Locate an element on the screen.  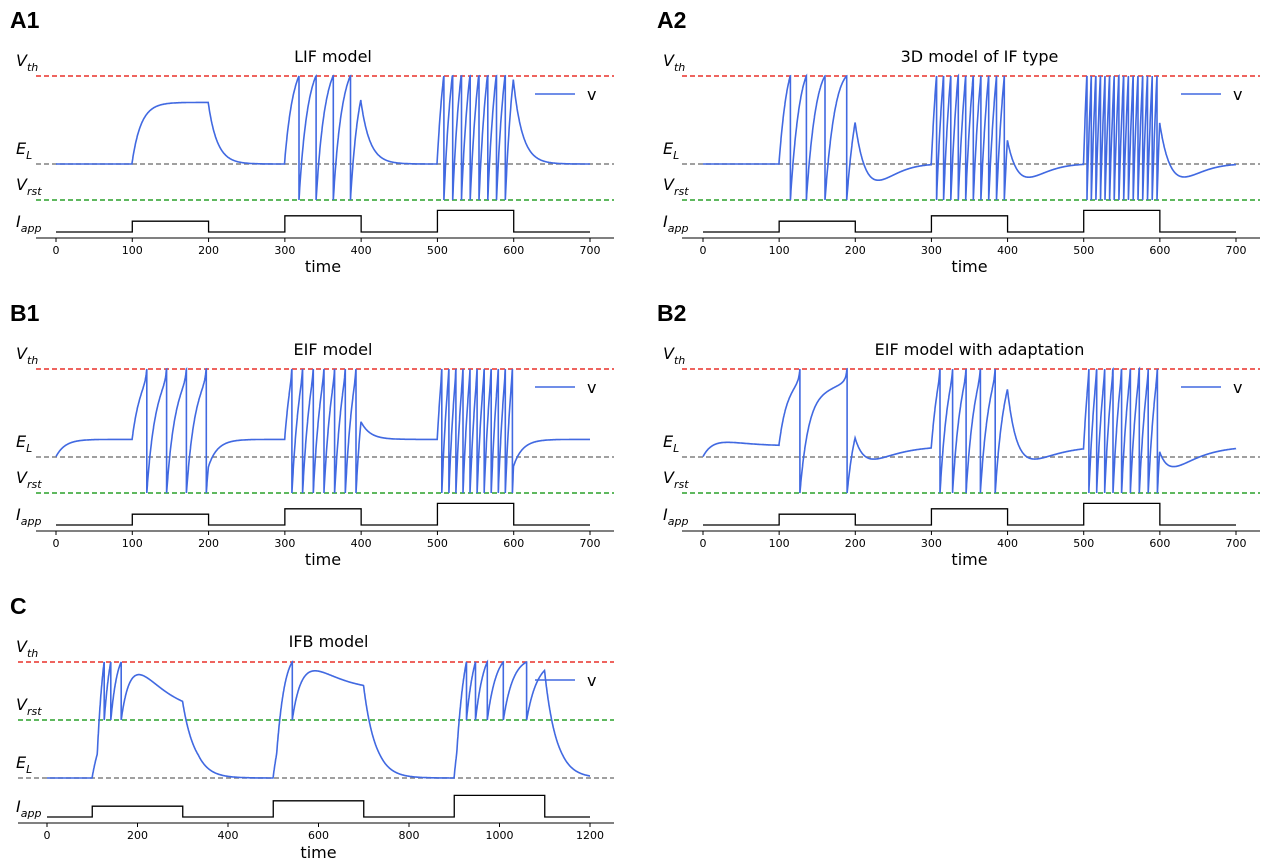
panel-label: B2 is located at coordinates (671, 313).